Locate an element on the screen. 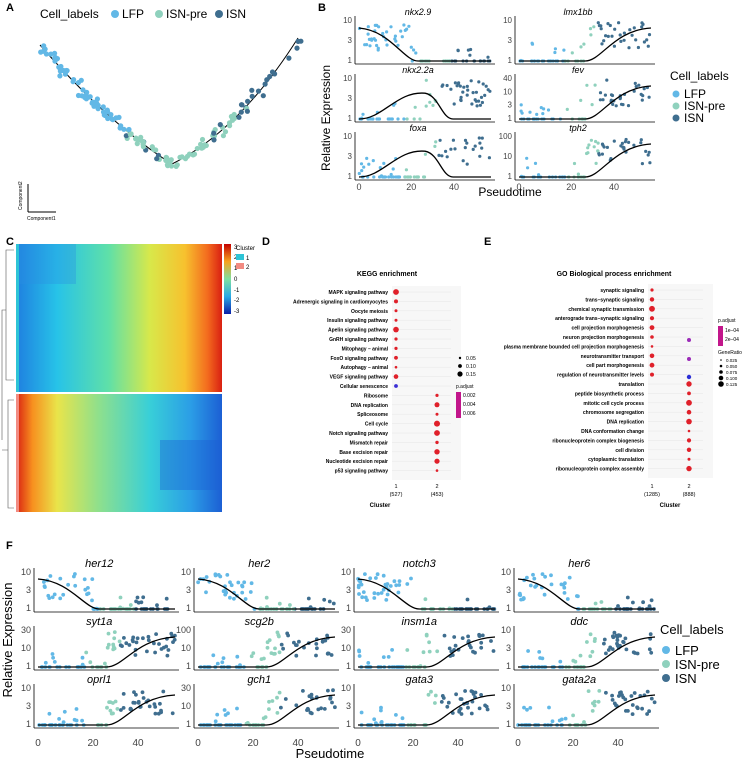 The image size is (749, 762). trend-curve is located at coordinates (585, 44).